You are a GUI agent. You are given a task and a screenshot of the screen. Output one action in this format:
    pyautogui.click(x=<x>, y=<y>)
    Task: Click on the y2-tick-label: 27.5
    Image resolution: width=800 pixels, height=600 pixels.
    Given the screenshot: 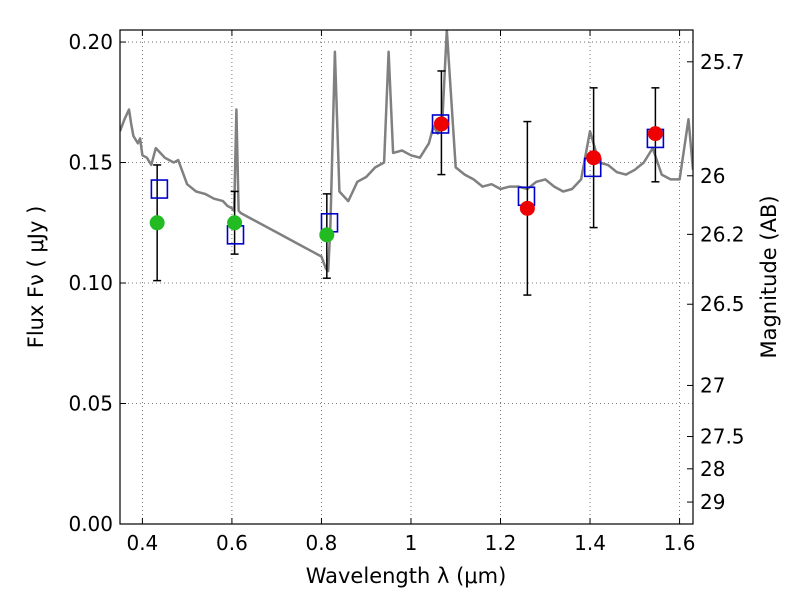 What is the action you would take?
    pyautogui.click(x=722, y=437)
    